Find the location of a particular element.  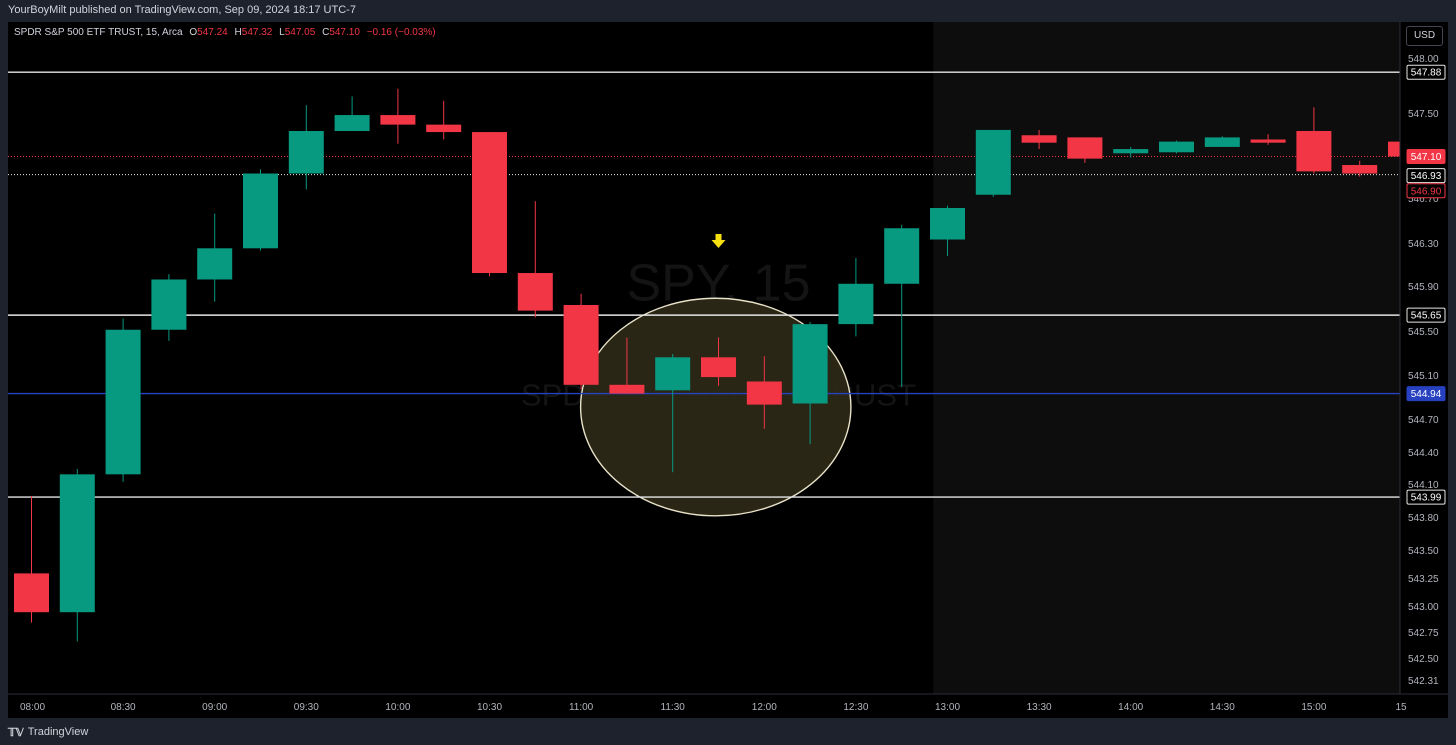

time-tick: 11:00 is located at coordinates (581, 707).